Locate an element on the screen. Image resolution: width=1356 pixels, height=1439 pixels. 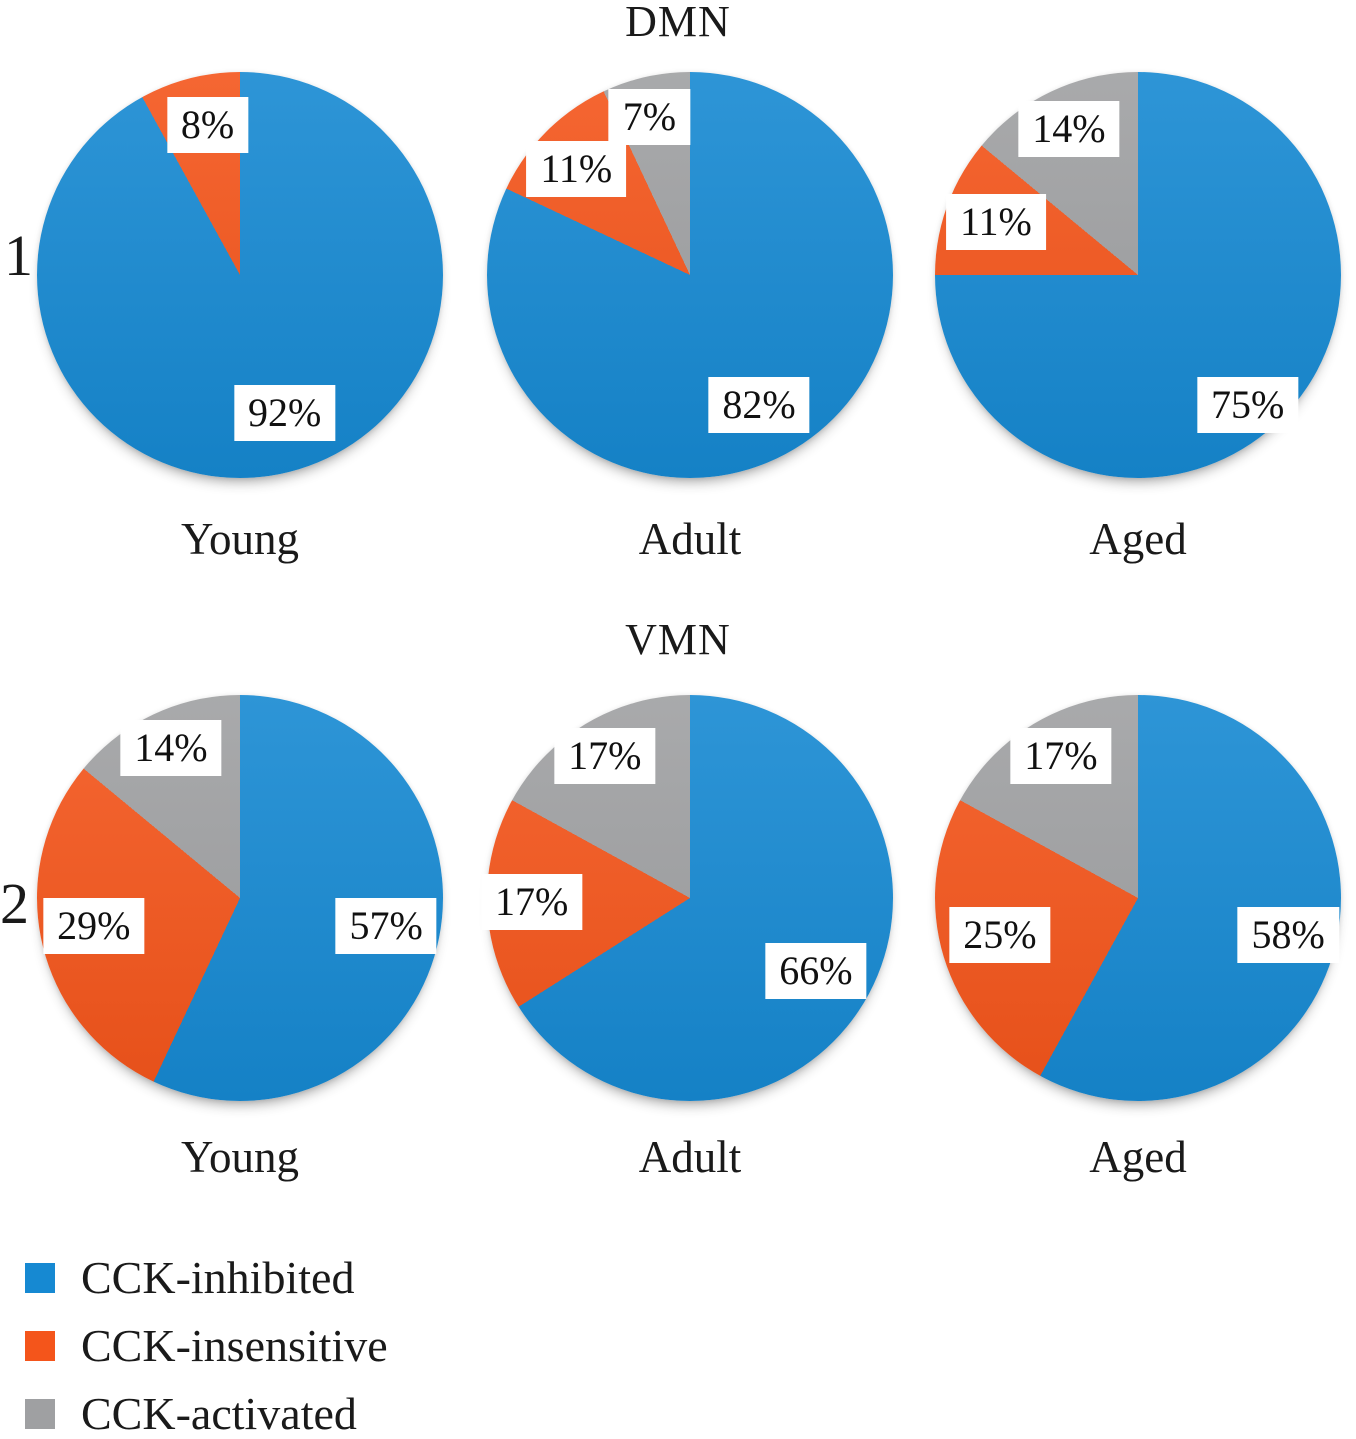
pie-dmn-young: 92% 8% is located at coordinates (240, 275).